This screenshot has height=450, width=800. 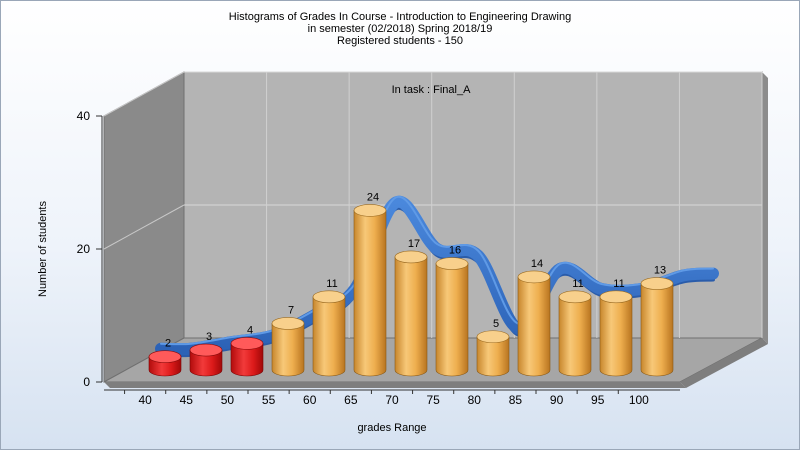 I want to click on chart-subtitle-students: Registered students - 150, so click(x=400, y=41).